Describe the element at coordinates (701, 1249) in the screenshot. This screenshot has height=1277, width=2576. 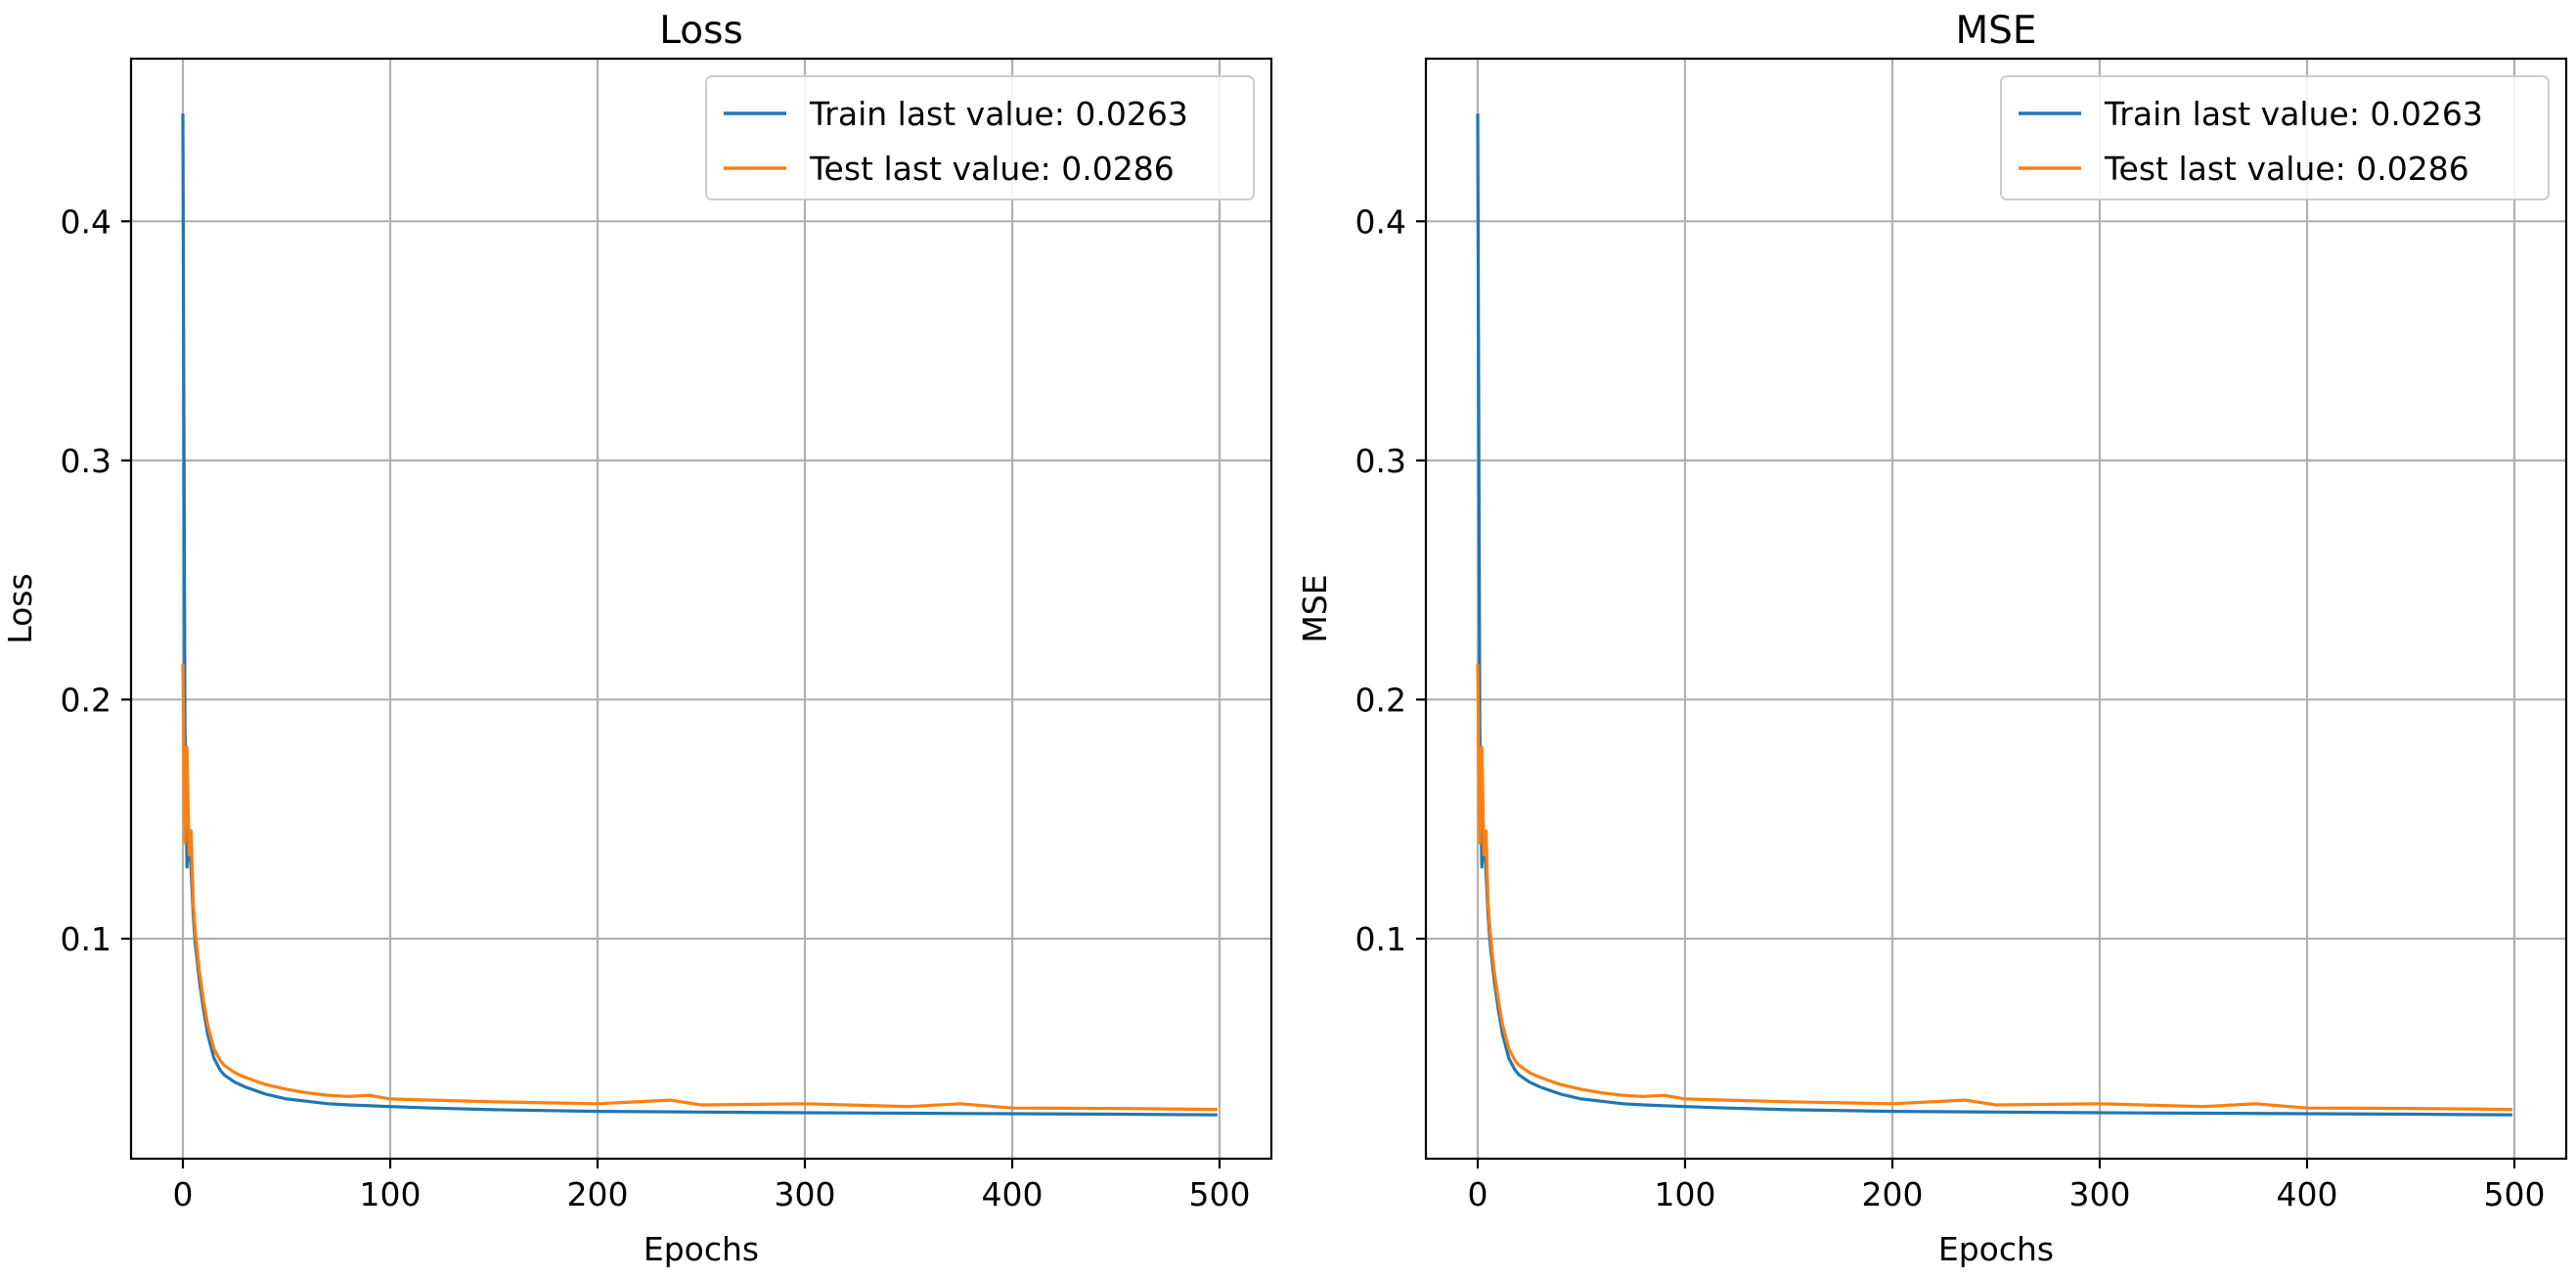
I see `chart-1-x-axis-label: Epochs` at that location.